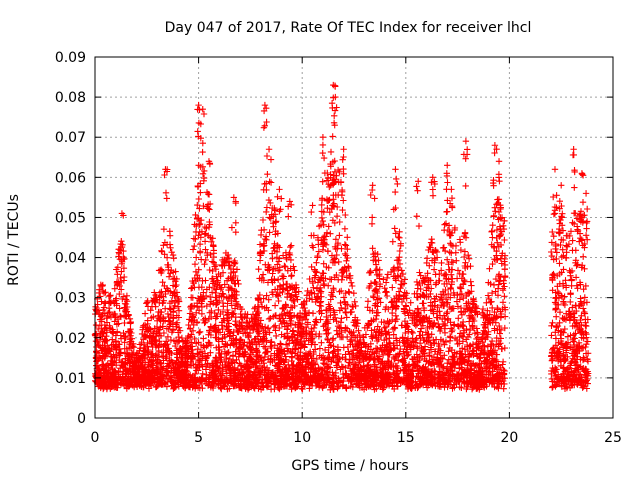 The width and height of the screenshot is (640, 480). What do you see at coordinates (198, 438) in the screenshot?
I see `x-tick-label: 5` at bounding box center [198, 438].